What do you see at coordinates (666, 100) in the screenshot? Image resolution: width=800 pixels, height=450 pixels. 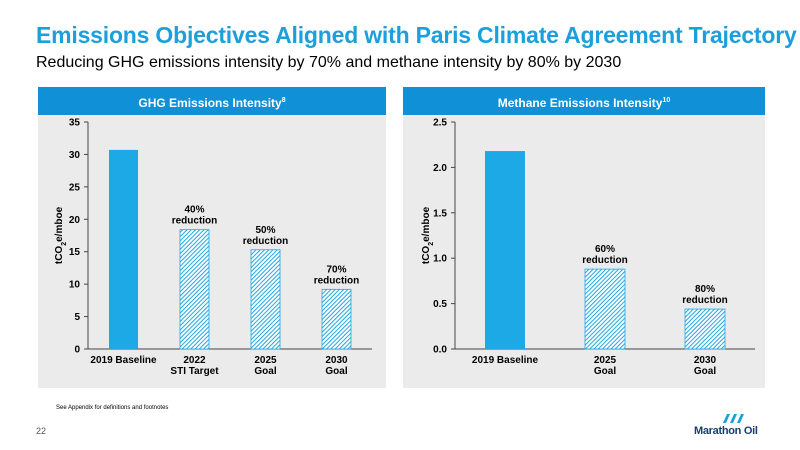 I see `methane-chart-footnote-ref: 10` at bounding box center [666, 100].